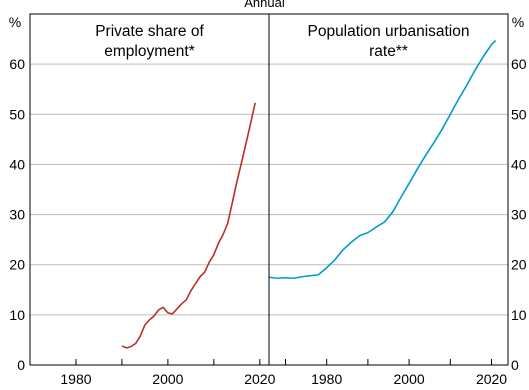 This screenshot has width=529, height=390. What do you see at coordinates (17, 265) in the screenshot?
I see `y-tick-label-left: 20` at bounding box center [17, 265].